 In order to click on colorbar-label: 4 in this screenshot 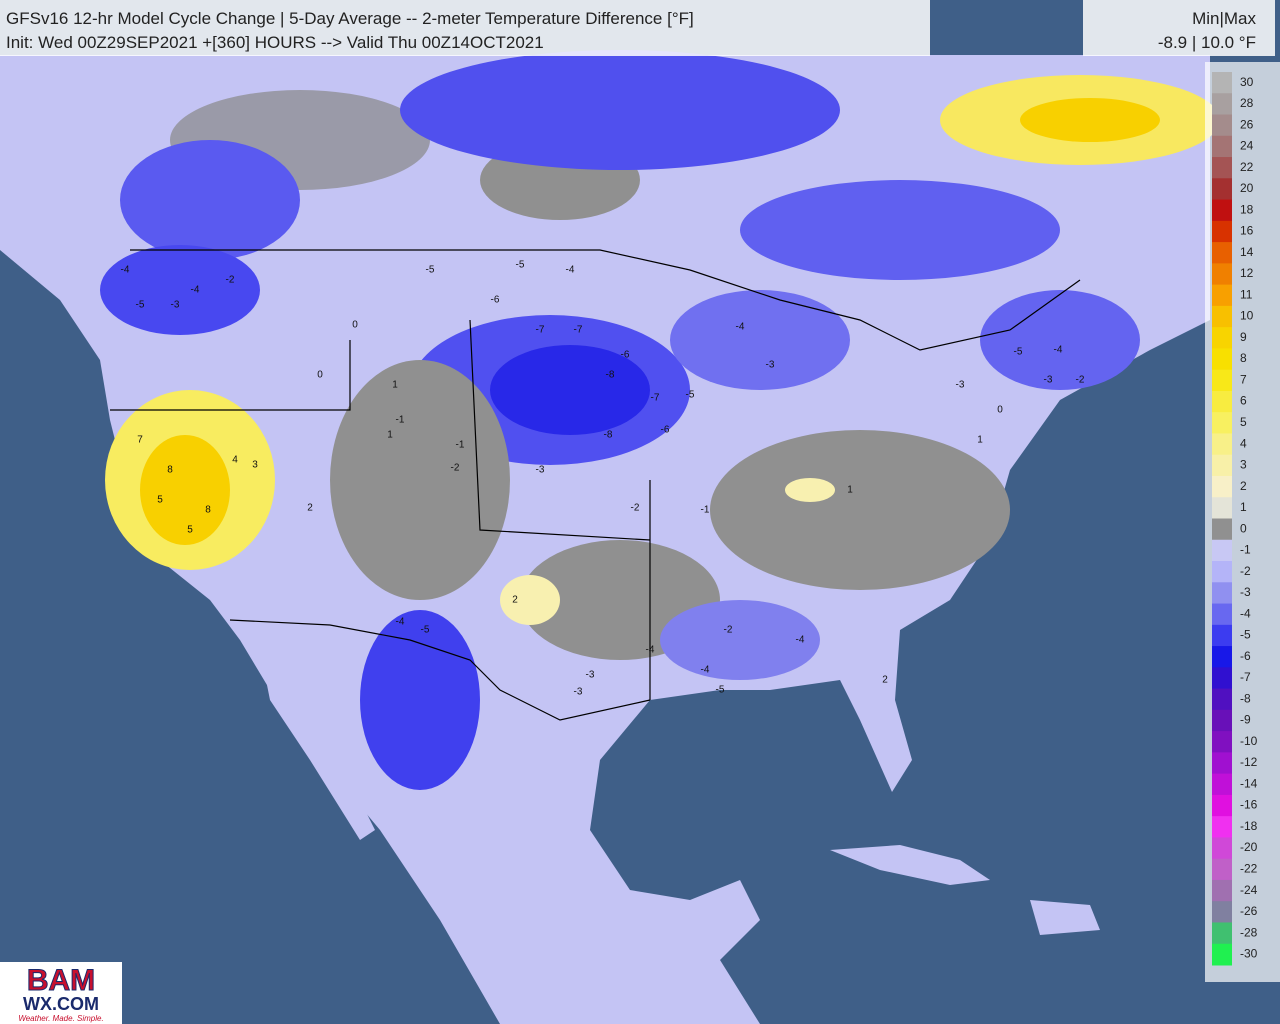, I will do `click(1243, 443)`.